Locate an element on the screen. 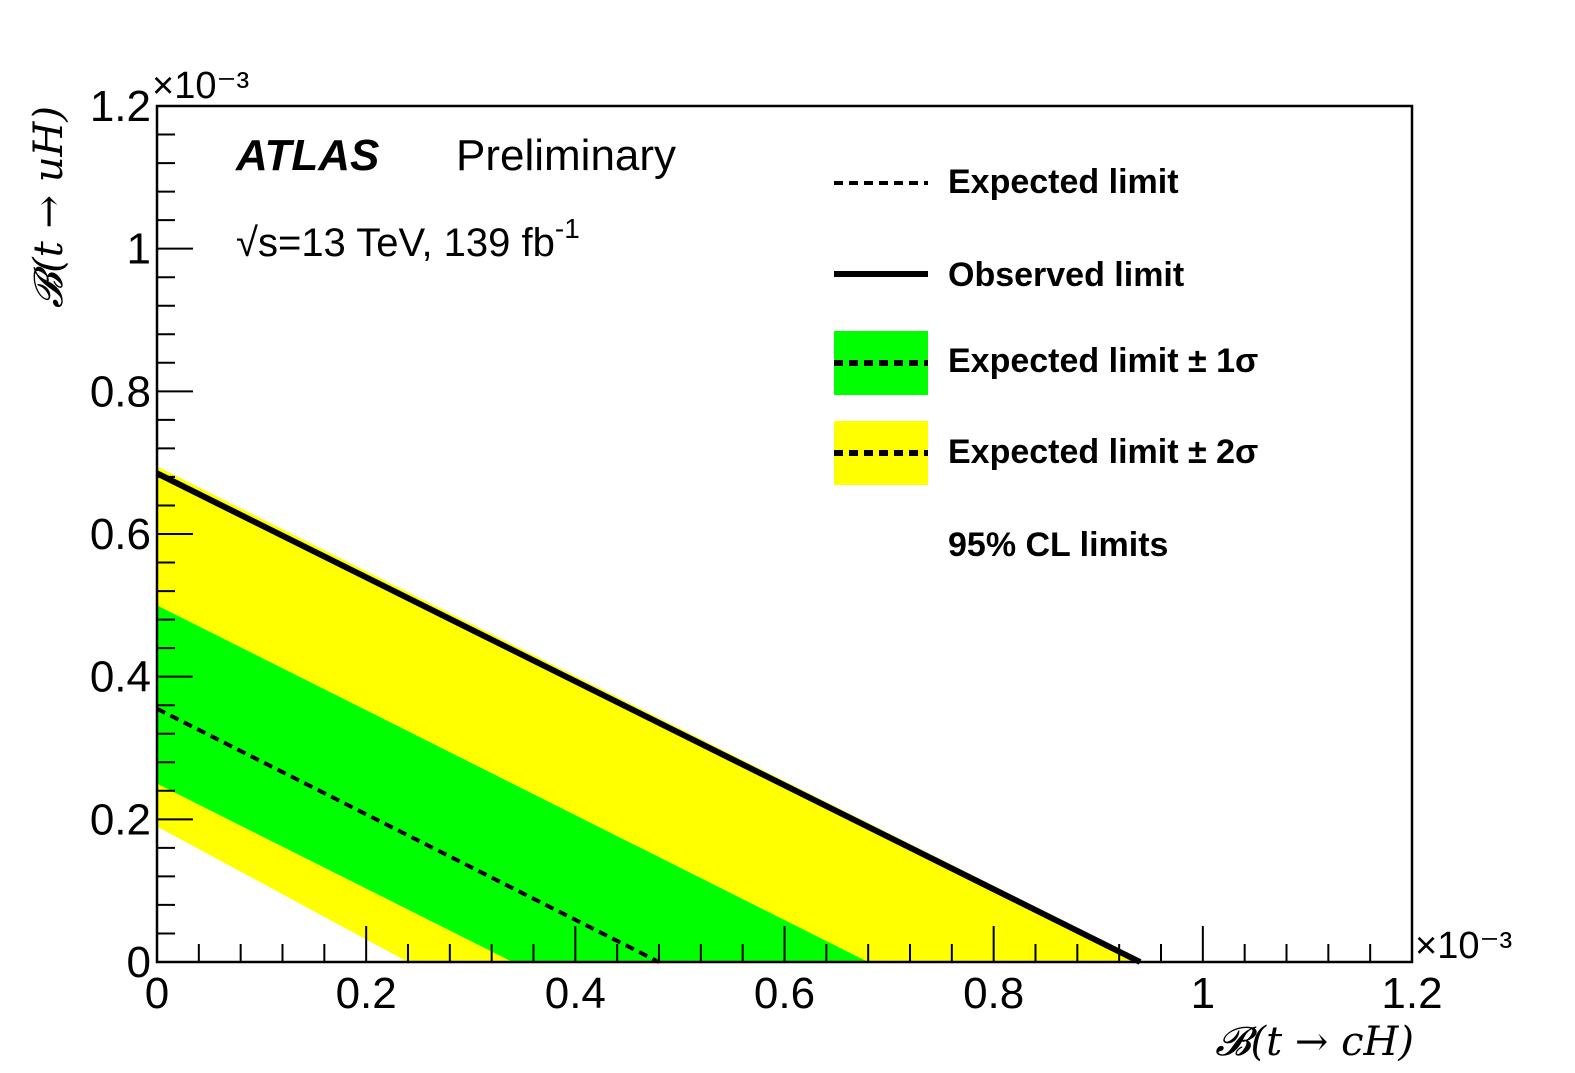 The width and height of the screenshot is (1575, 1073). x-axis-title: 𝓑(t → cH) is located at coordinates (1314, 1042).